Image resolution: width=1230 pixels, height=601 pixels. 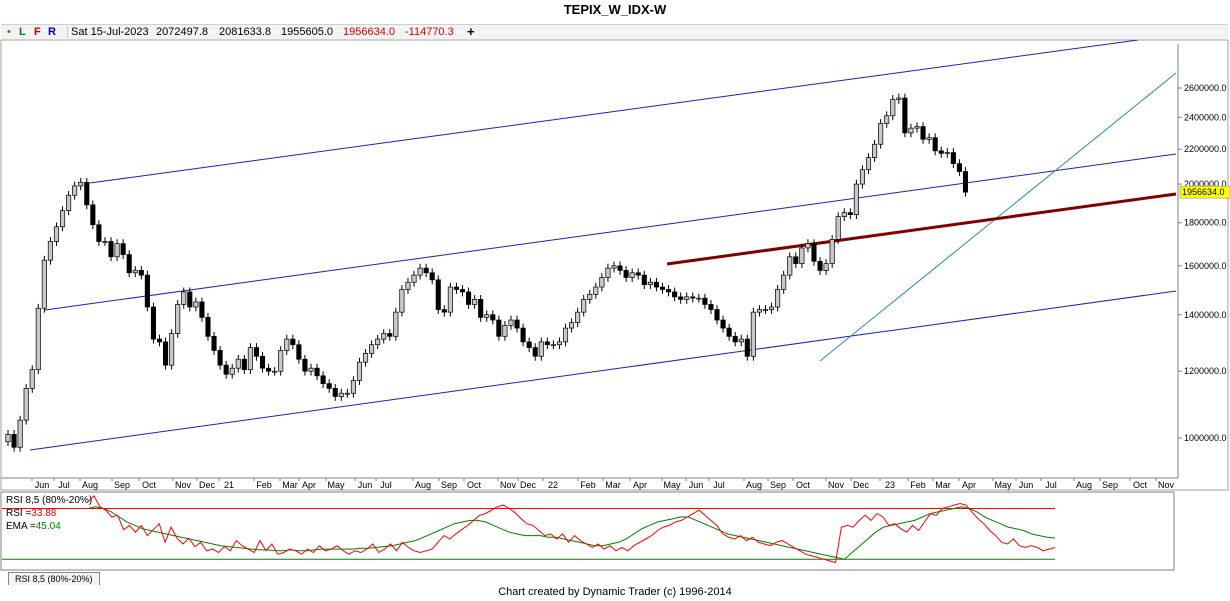 I want to click on price-tick-label: 1000000.0, so click(x=1205, y=438).